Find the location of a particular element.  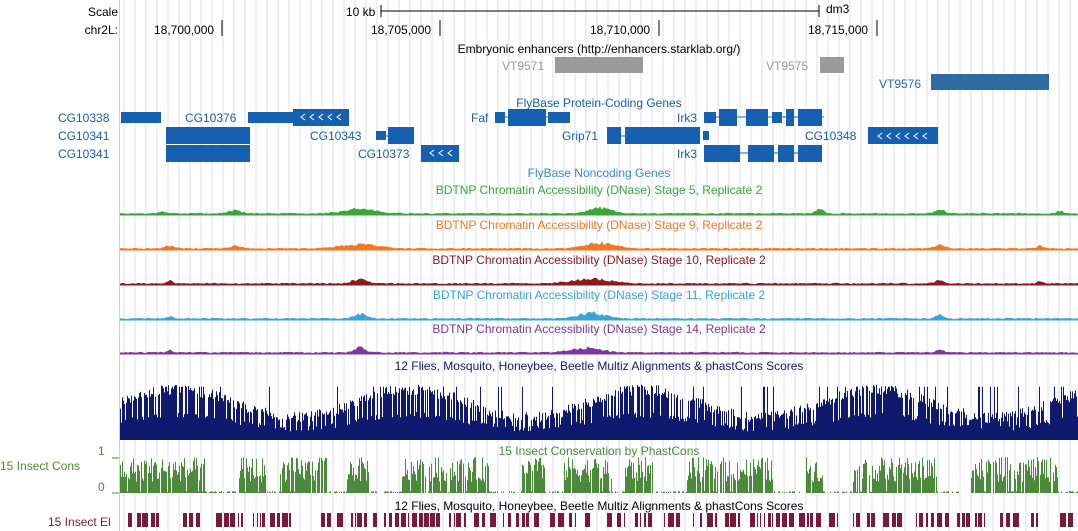

dnase-stage10-signal is located at coordinates (599, 276).